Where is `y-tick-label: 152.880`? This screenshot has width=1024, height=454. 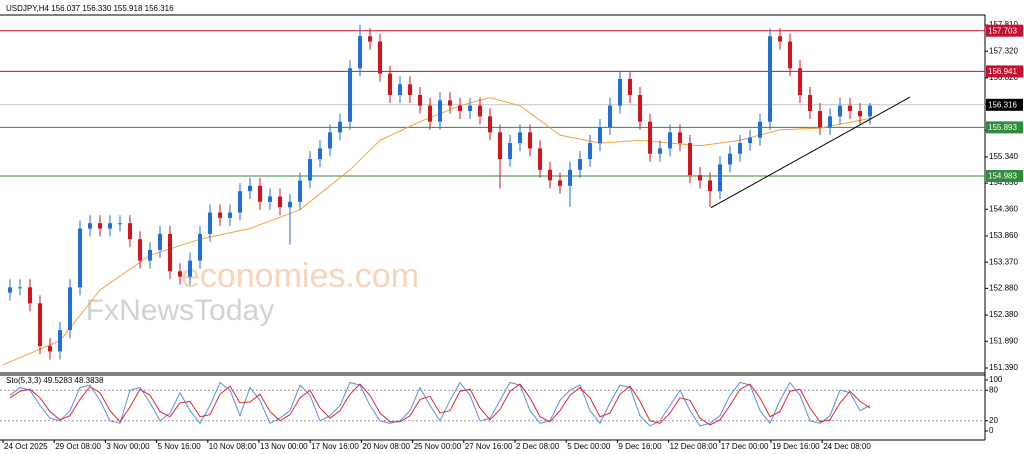 y-tick-label: 152.880 is located at coordinates (1003, 287).